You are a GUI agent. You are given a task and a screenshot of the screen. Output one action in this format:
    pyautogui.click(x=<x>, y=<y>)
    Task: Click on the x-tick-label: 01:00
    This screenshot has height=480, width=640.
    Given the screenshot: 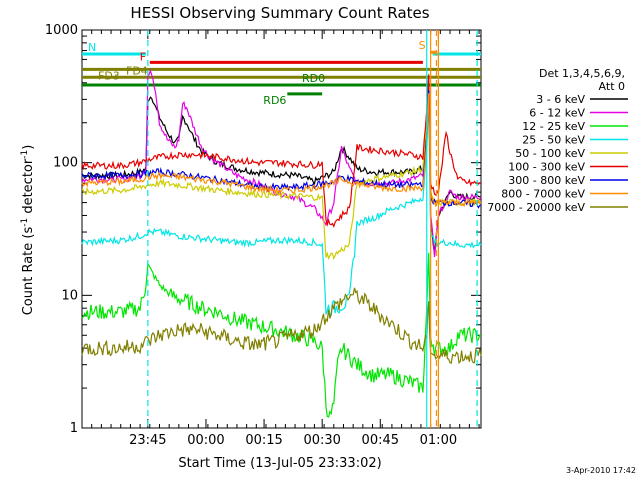 What is the action you would take?
    pyautogui.click(x=438, y=440)
    